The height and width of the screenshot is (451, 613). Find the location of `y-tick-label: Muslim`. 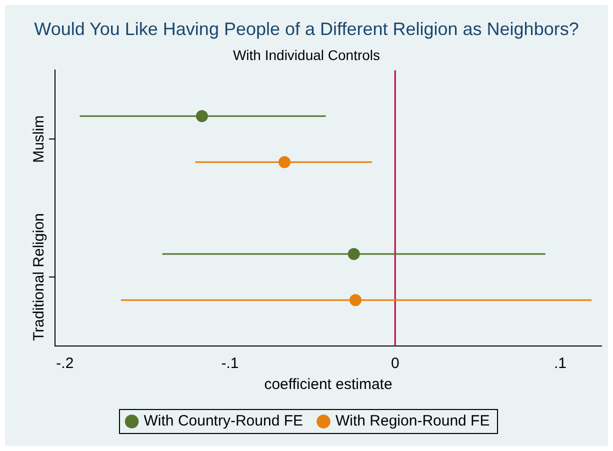

y-tick-label: Muslim is located at coordinates (39, 139).